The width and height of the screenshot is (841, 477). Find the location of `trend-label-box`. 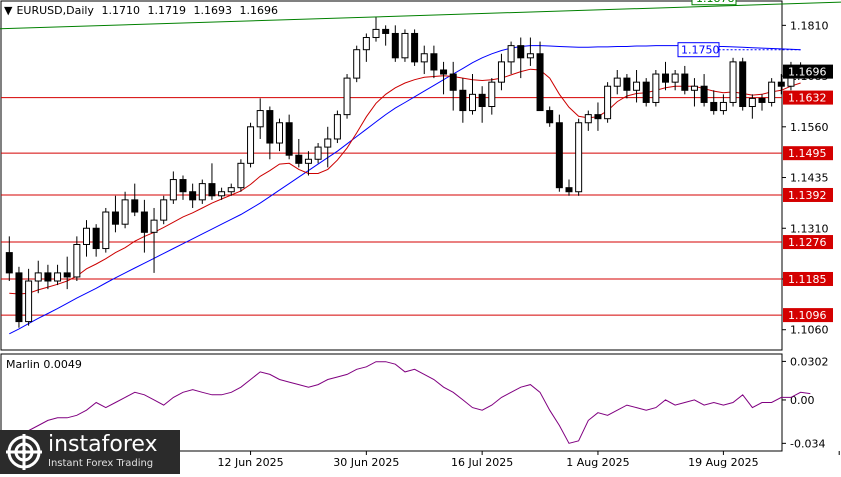

trend-label-box is located at coordinates (714, 3).